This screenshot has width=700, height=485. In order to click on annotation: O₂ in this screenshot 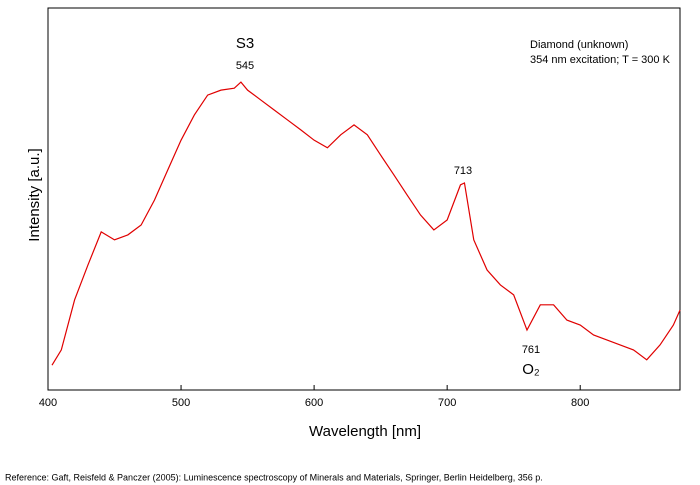, I will do `click(531, 369)`.